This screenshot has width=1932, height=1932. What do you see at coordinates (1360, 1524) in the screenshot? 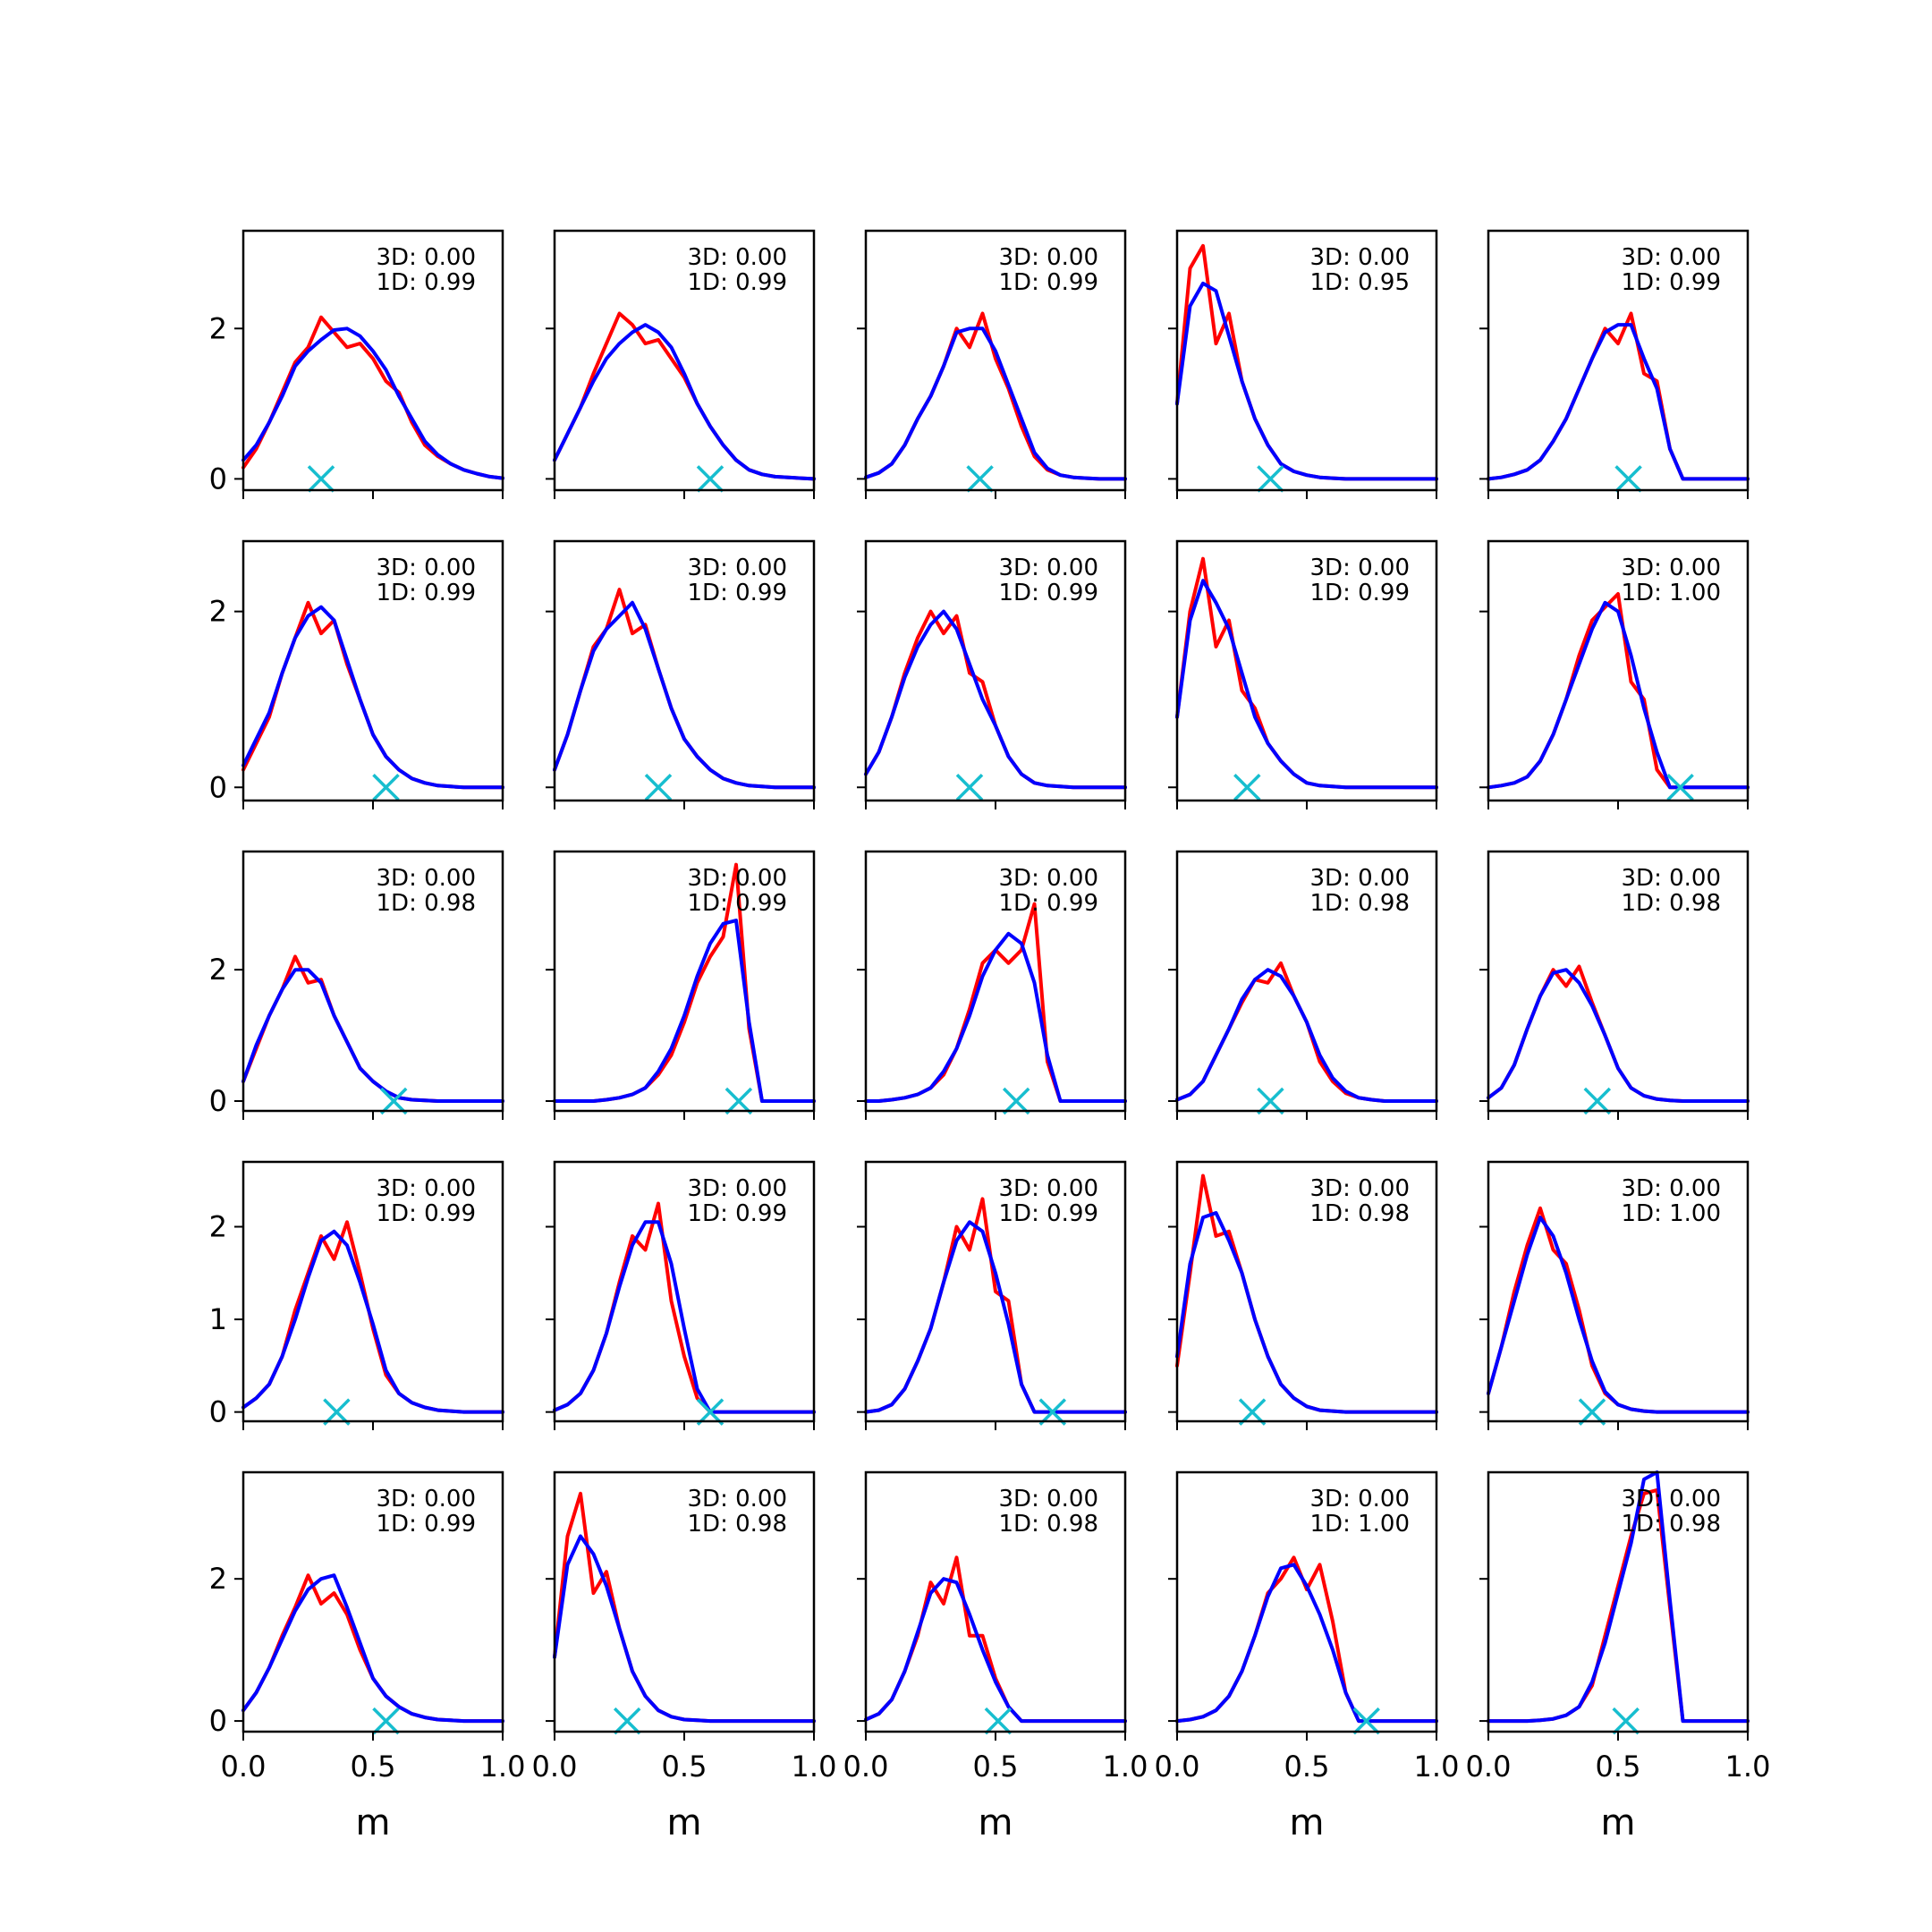
I see `annotation-line: 1D: 1.00` at bounding box center [1360, 1524].